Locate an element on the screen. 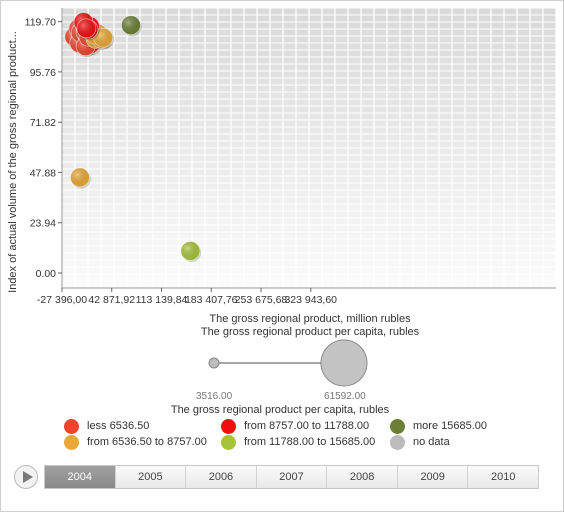 Image resolution: width=564 pixels, height=512 pixels. y-tick-label: 0.00 is located at coordinates (46, 274).